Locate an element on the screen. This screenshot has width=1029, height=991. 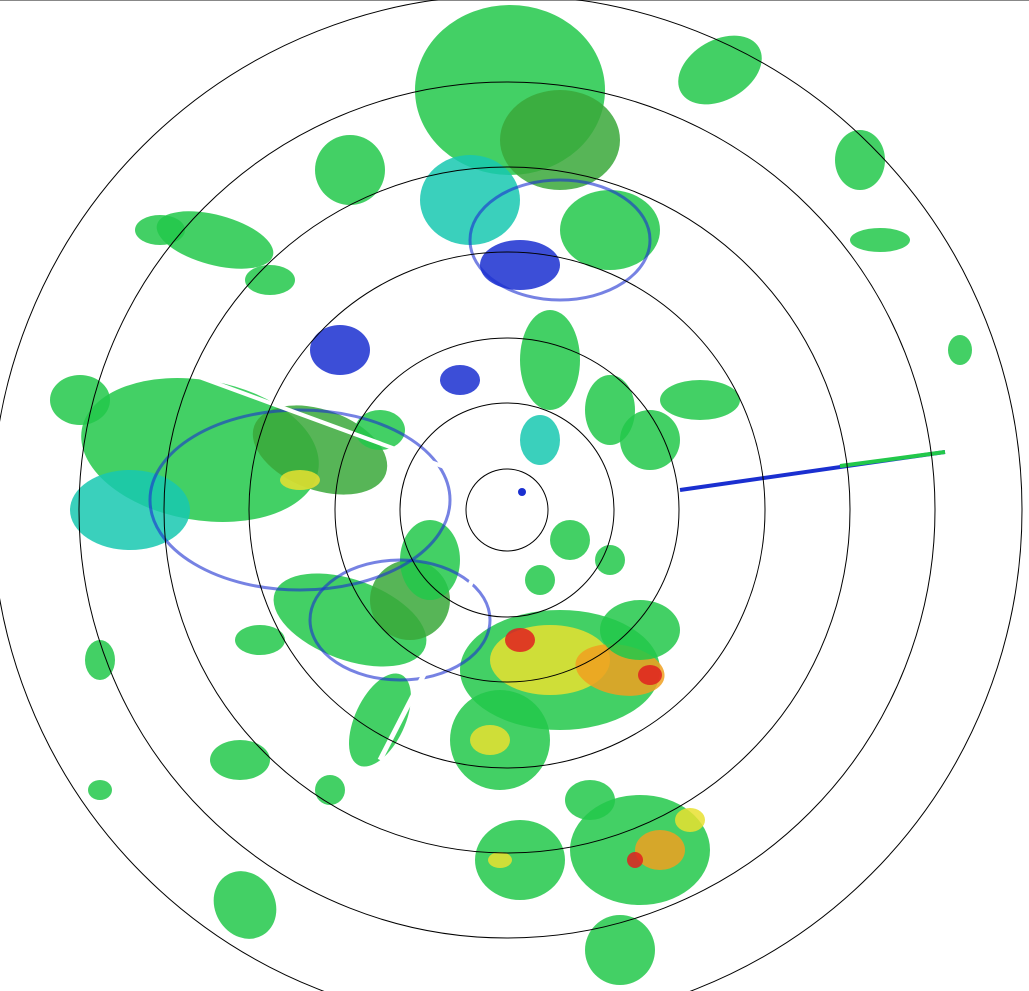
radial-spike is located at coordinates (892, 459).